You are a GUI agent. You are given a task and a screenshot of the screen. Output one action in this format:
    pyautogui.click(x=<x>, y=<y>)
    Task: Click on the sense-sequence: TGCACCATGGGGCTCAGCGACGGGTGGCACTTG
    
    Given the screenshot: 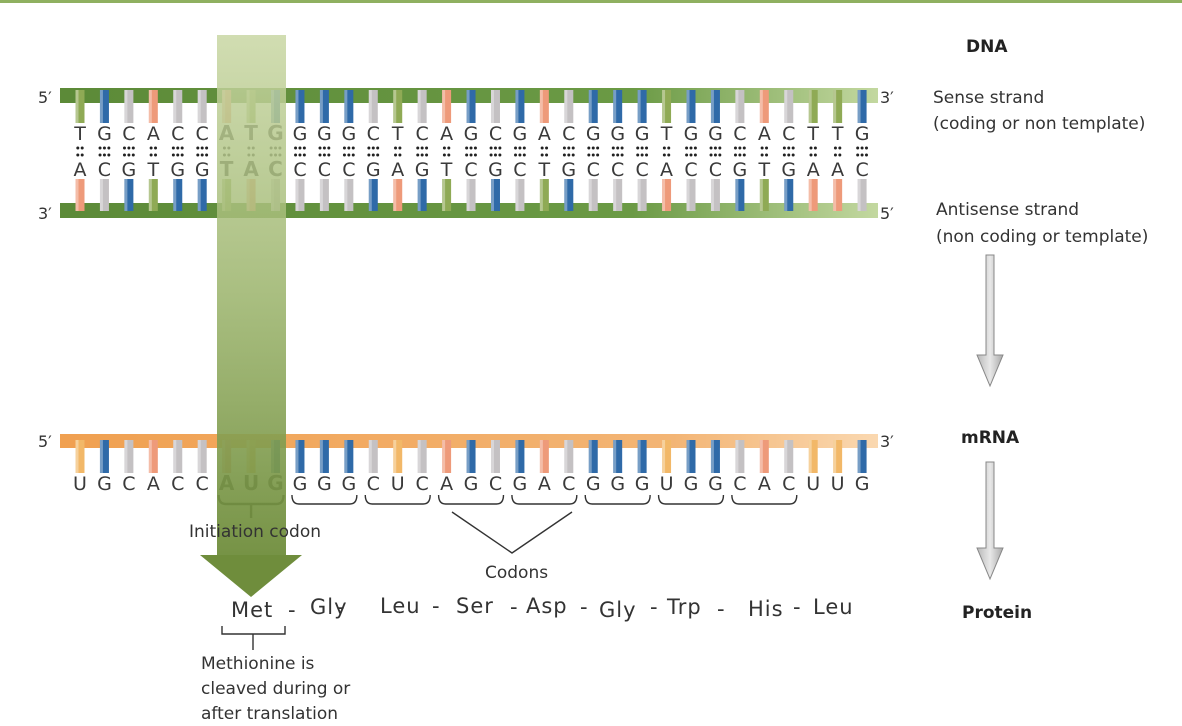 What is the action you would take?
    pyautogui.click(x=471, y=133)
    